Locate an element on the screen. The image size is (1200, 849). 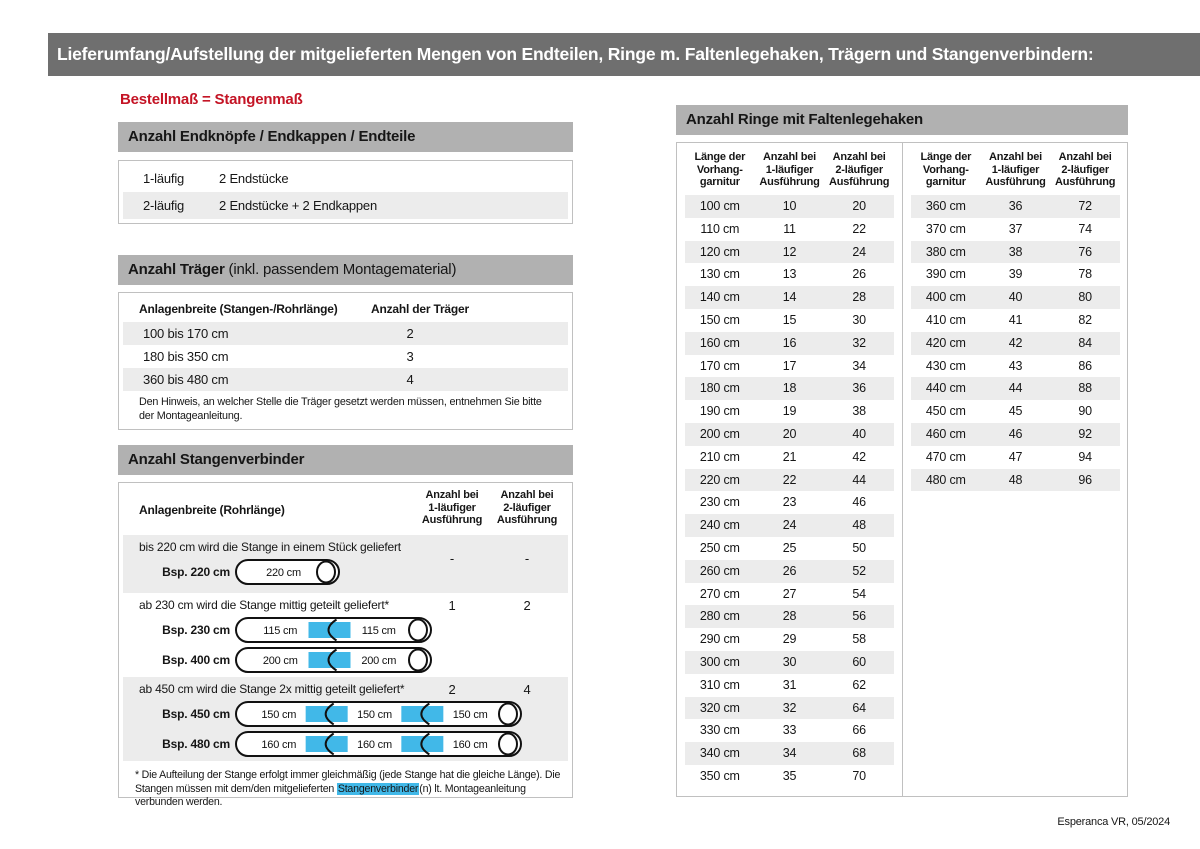
bracket-count: 3 is located at coordinates (410, 356).